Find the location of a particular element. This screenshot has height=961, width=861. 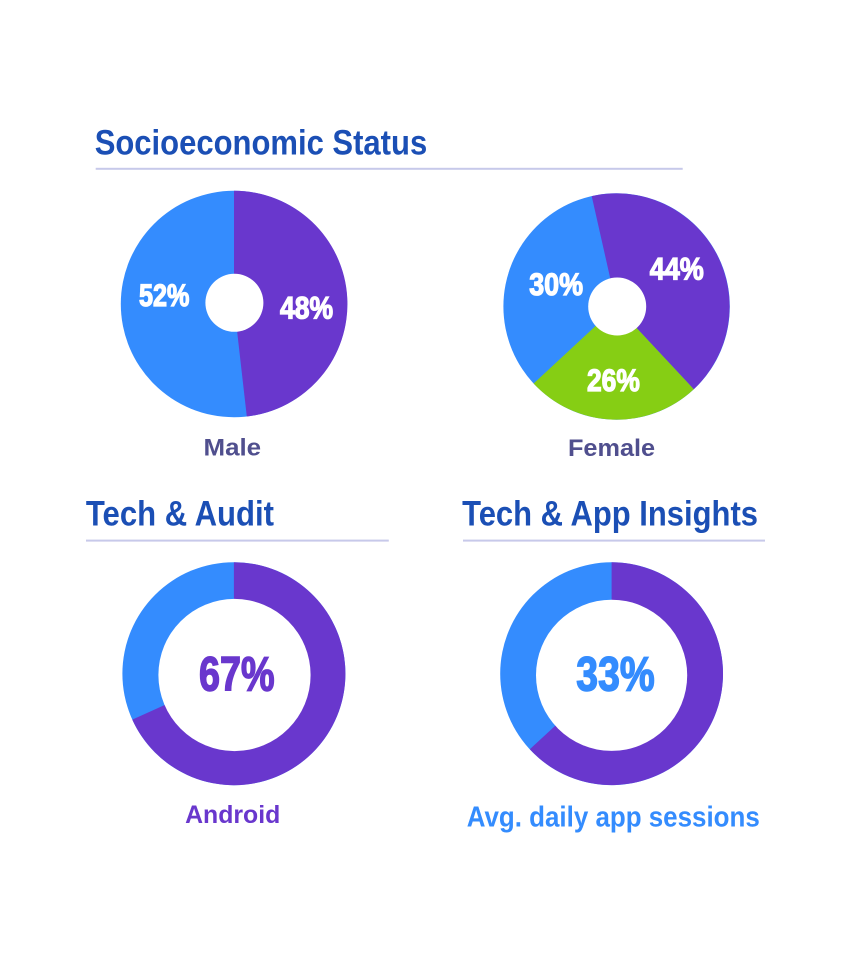

svg-text: 48% is located at coordinates (306, 307).